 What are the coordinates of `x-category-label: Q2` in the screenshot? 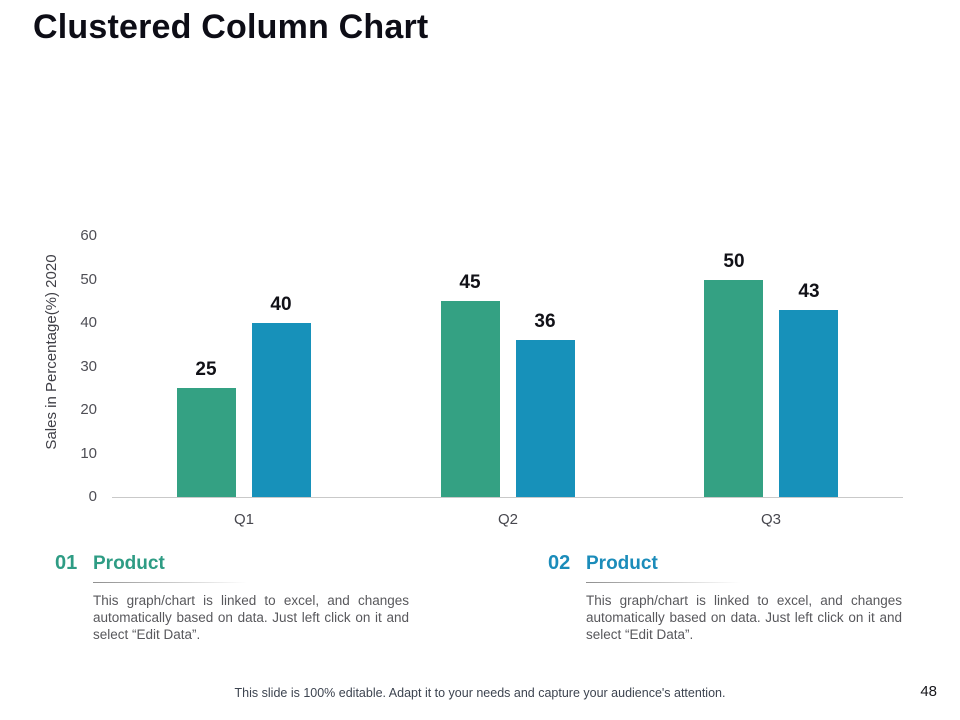 It's located at (507, 519).